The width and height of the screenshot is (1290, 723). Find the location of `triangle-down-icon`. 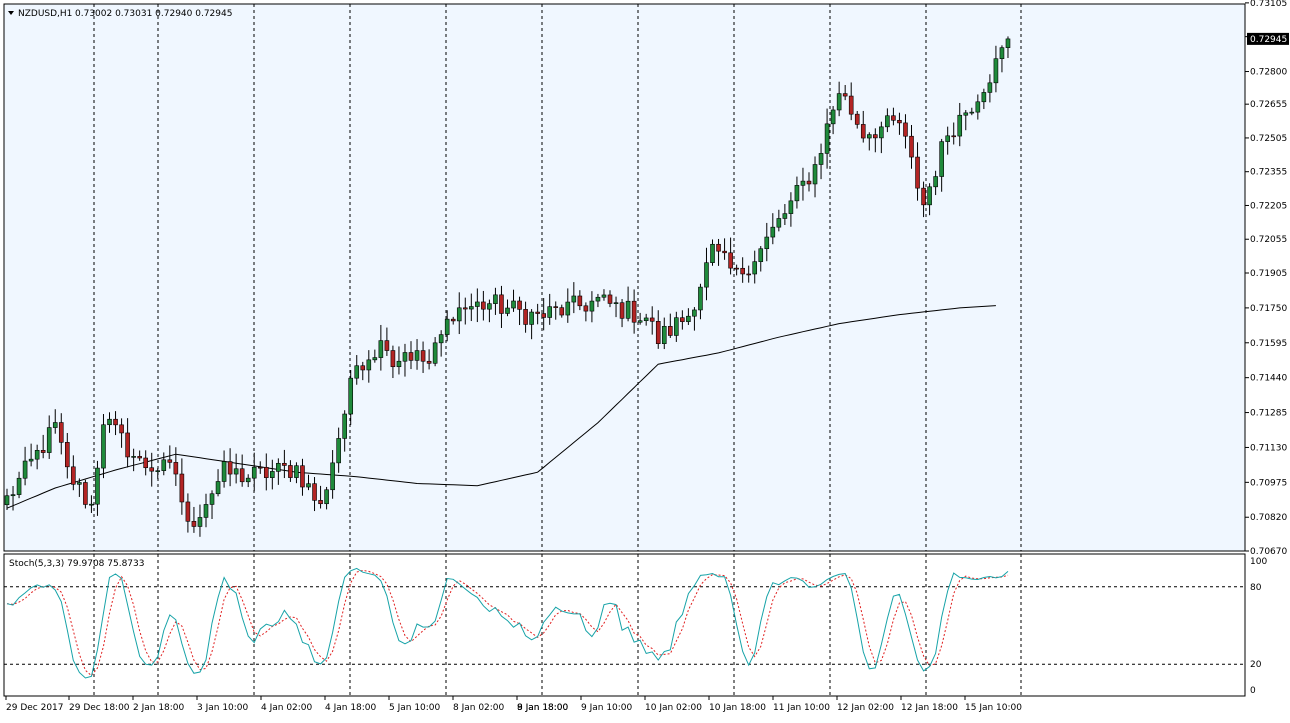

triangle-down-icon is located at coordinates (11, 13).